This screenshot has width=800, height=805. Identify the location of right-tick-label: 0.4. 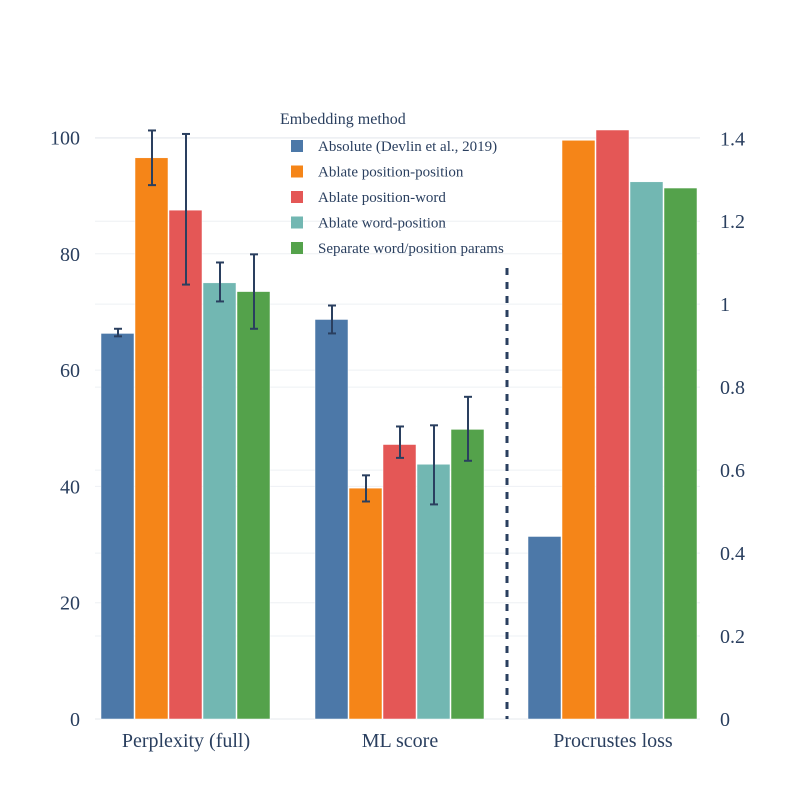
(732, 554).